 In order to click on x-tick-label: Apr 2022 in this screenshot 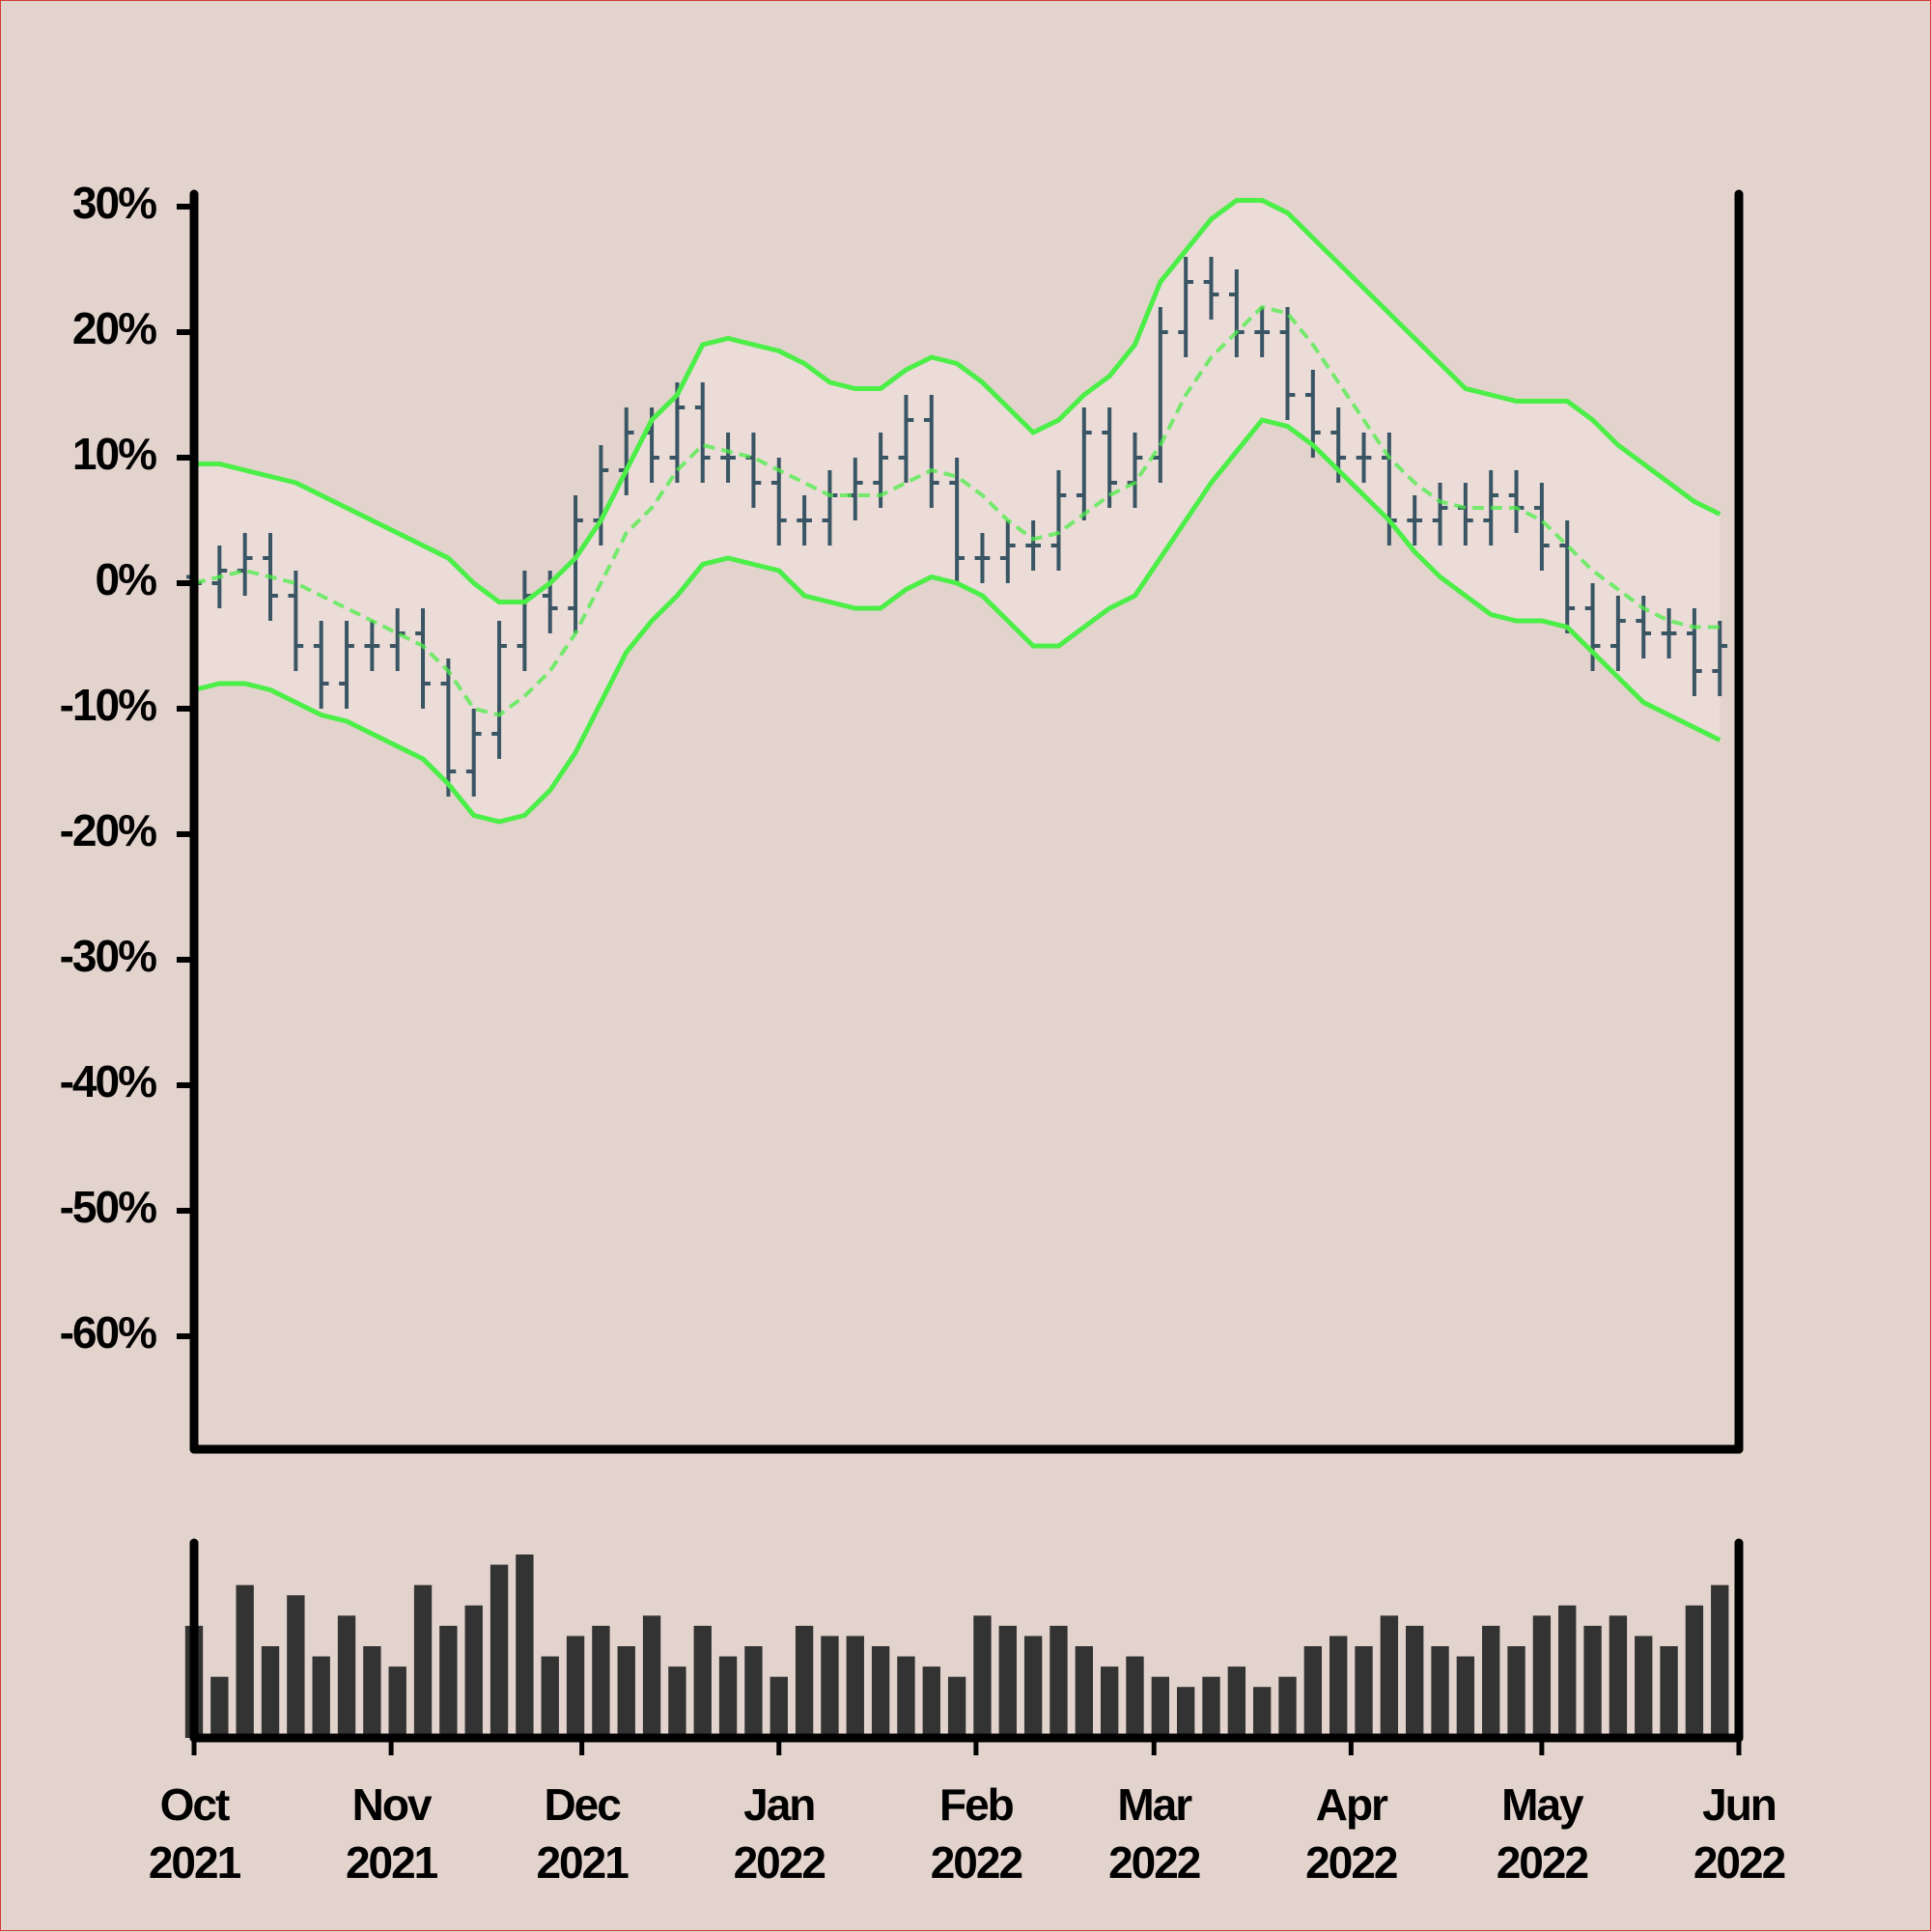, I will do `click(1351, 1834)`.